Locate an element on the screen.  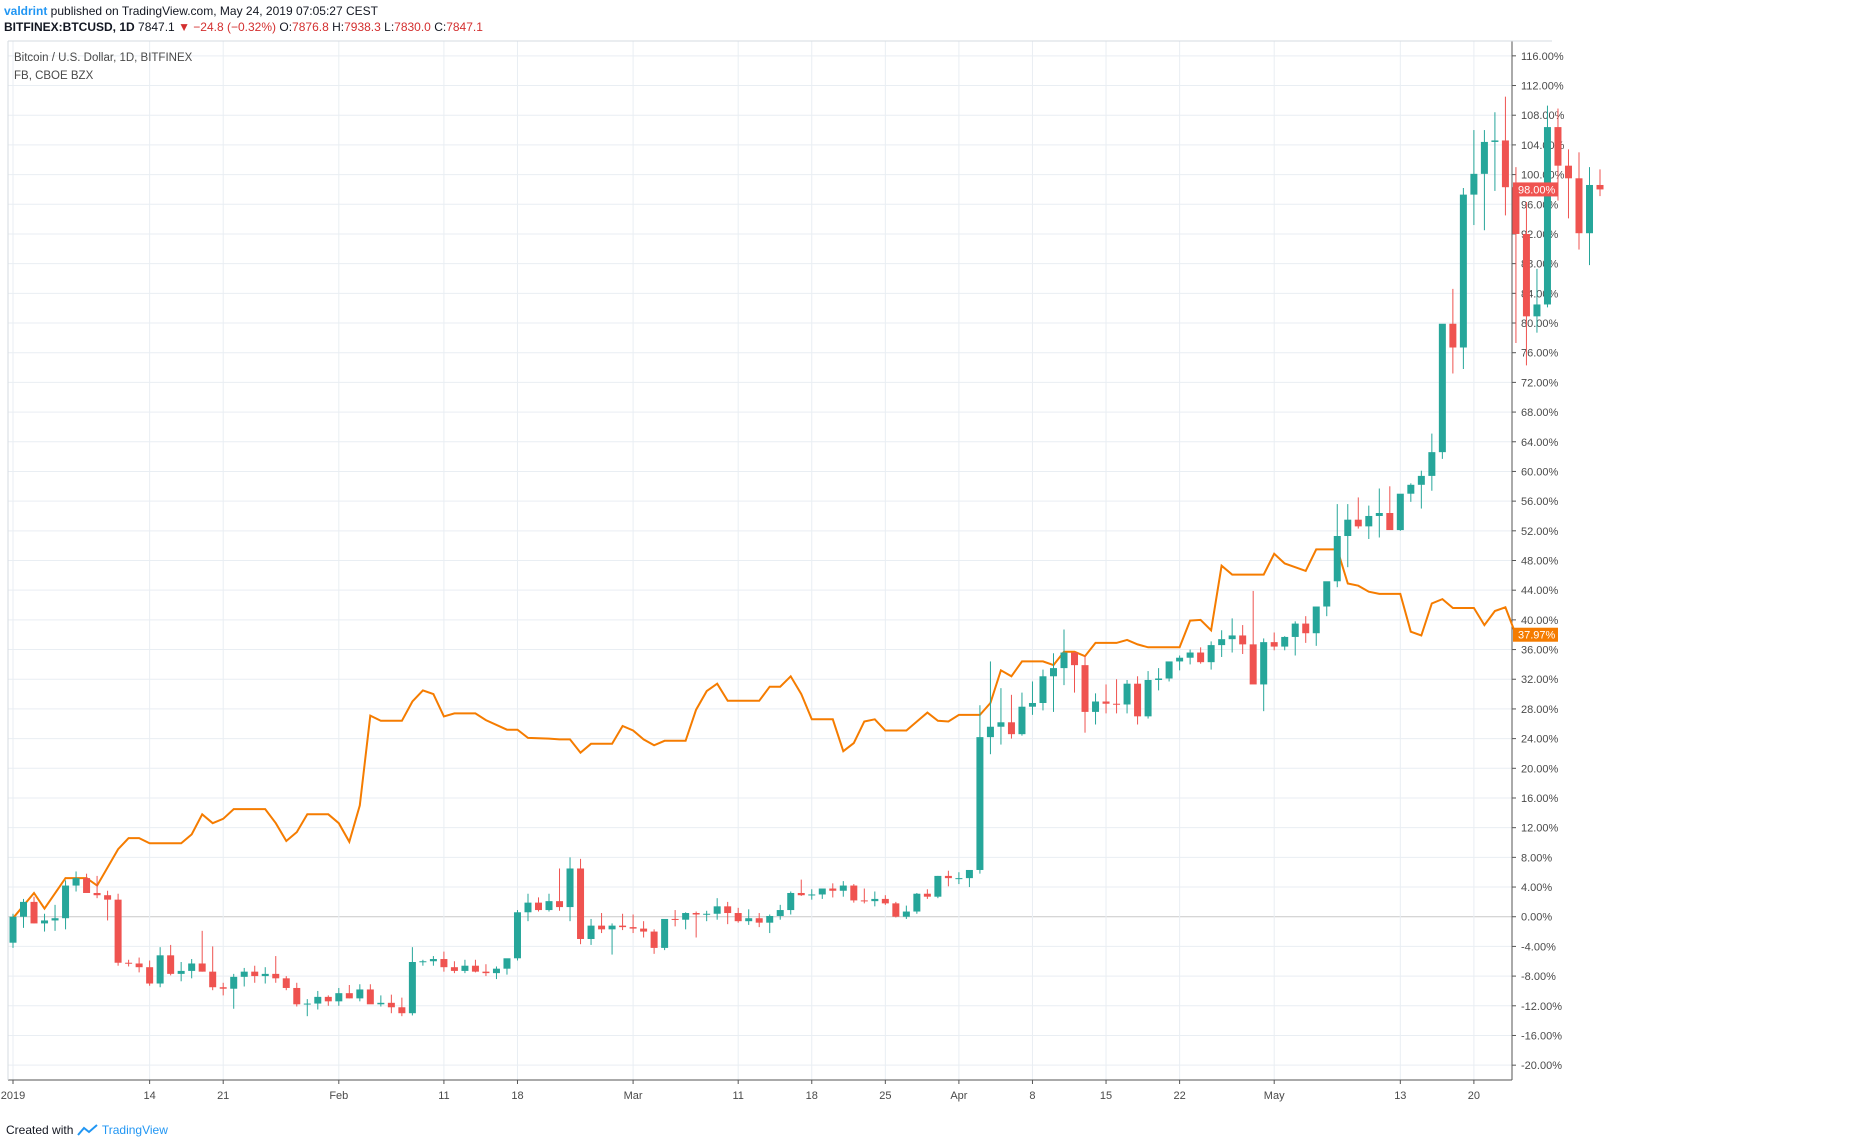
x-tick-label: 15 is located at coordinates (1106, 1096).